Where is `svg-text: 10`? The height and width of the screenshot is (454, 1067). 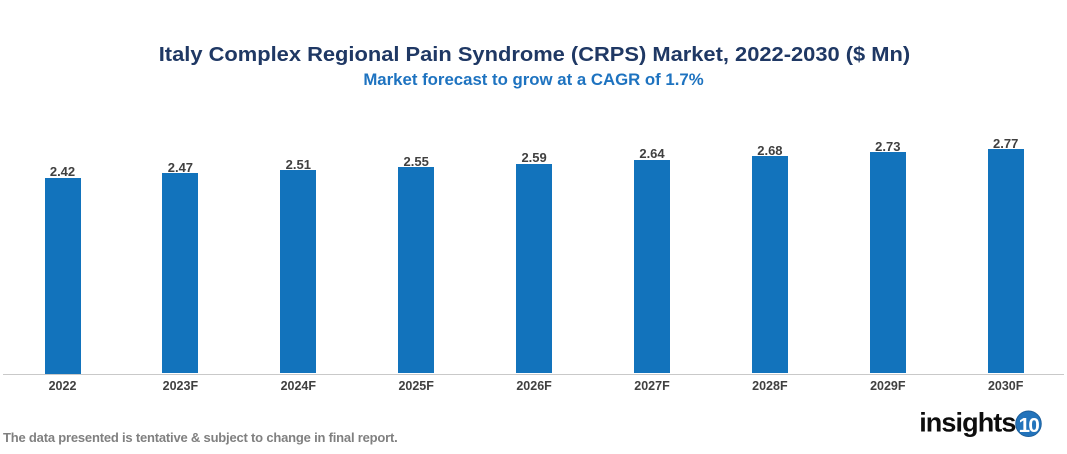
svg-text: 10 is located at coordinates (1029, 425).